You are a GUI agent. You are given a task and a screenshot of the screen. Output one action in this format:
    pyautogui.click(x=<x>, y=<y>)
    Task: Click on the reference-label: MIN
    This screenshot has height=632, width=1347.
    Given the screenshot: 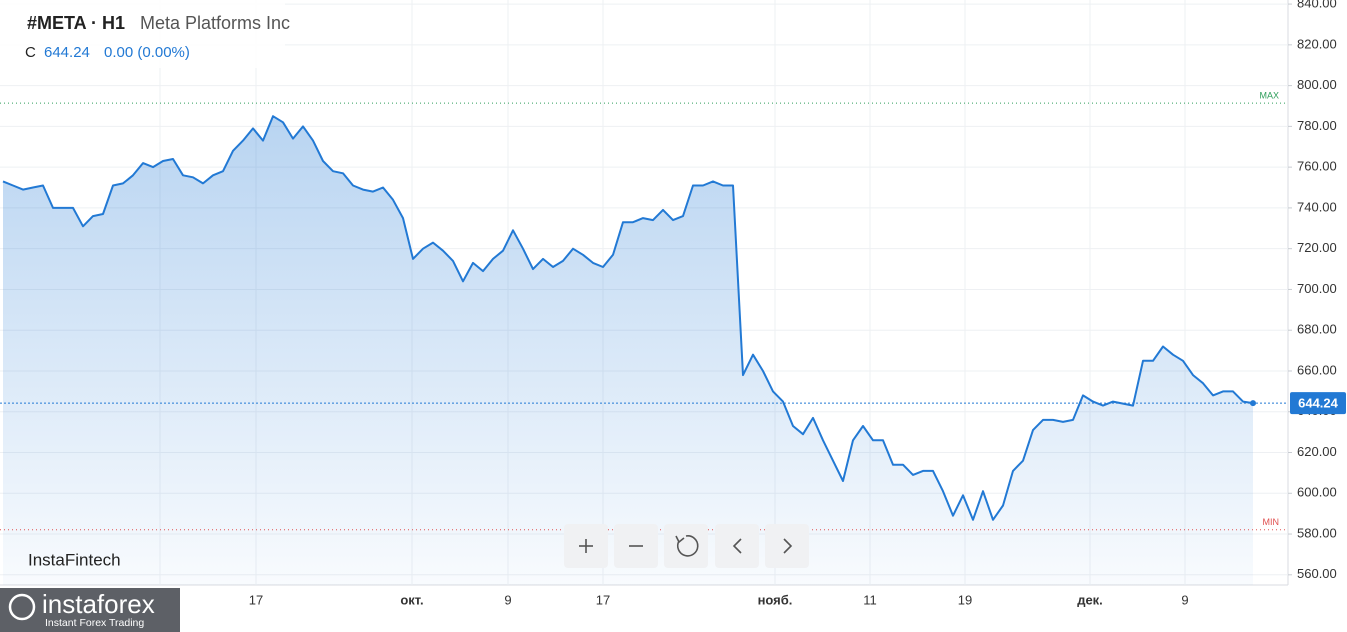 What is the action you would take?
    pyautogui.click(x=1271, y=522)
    